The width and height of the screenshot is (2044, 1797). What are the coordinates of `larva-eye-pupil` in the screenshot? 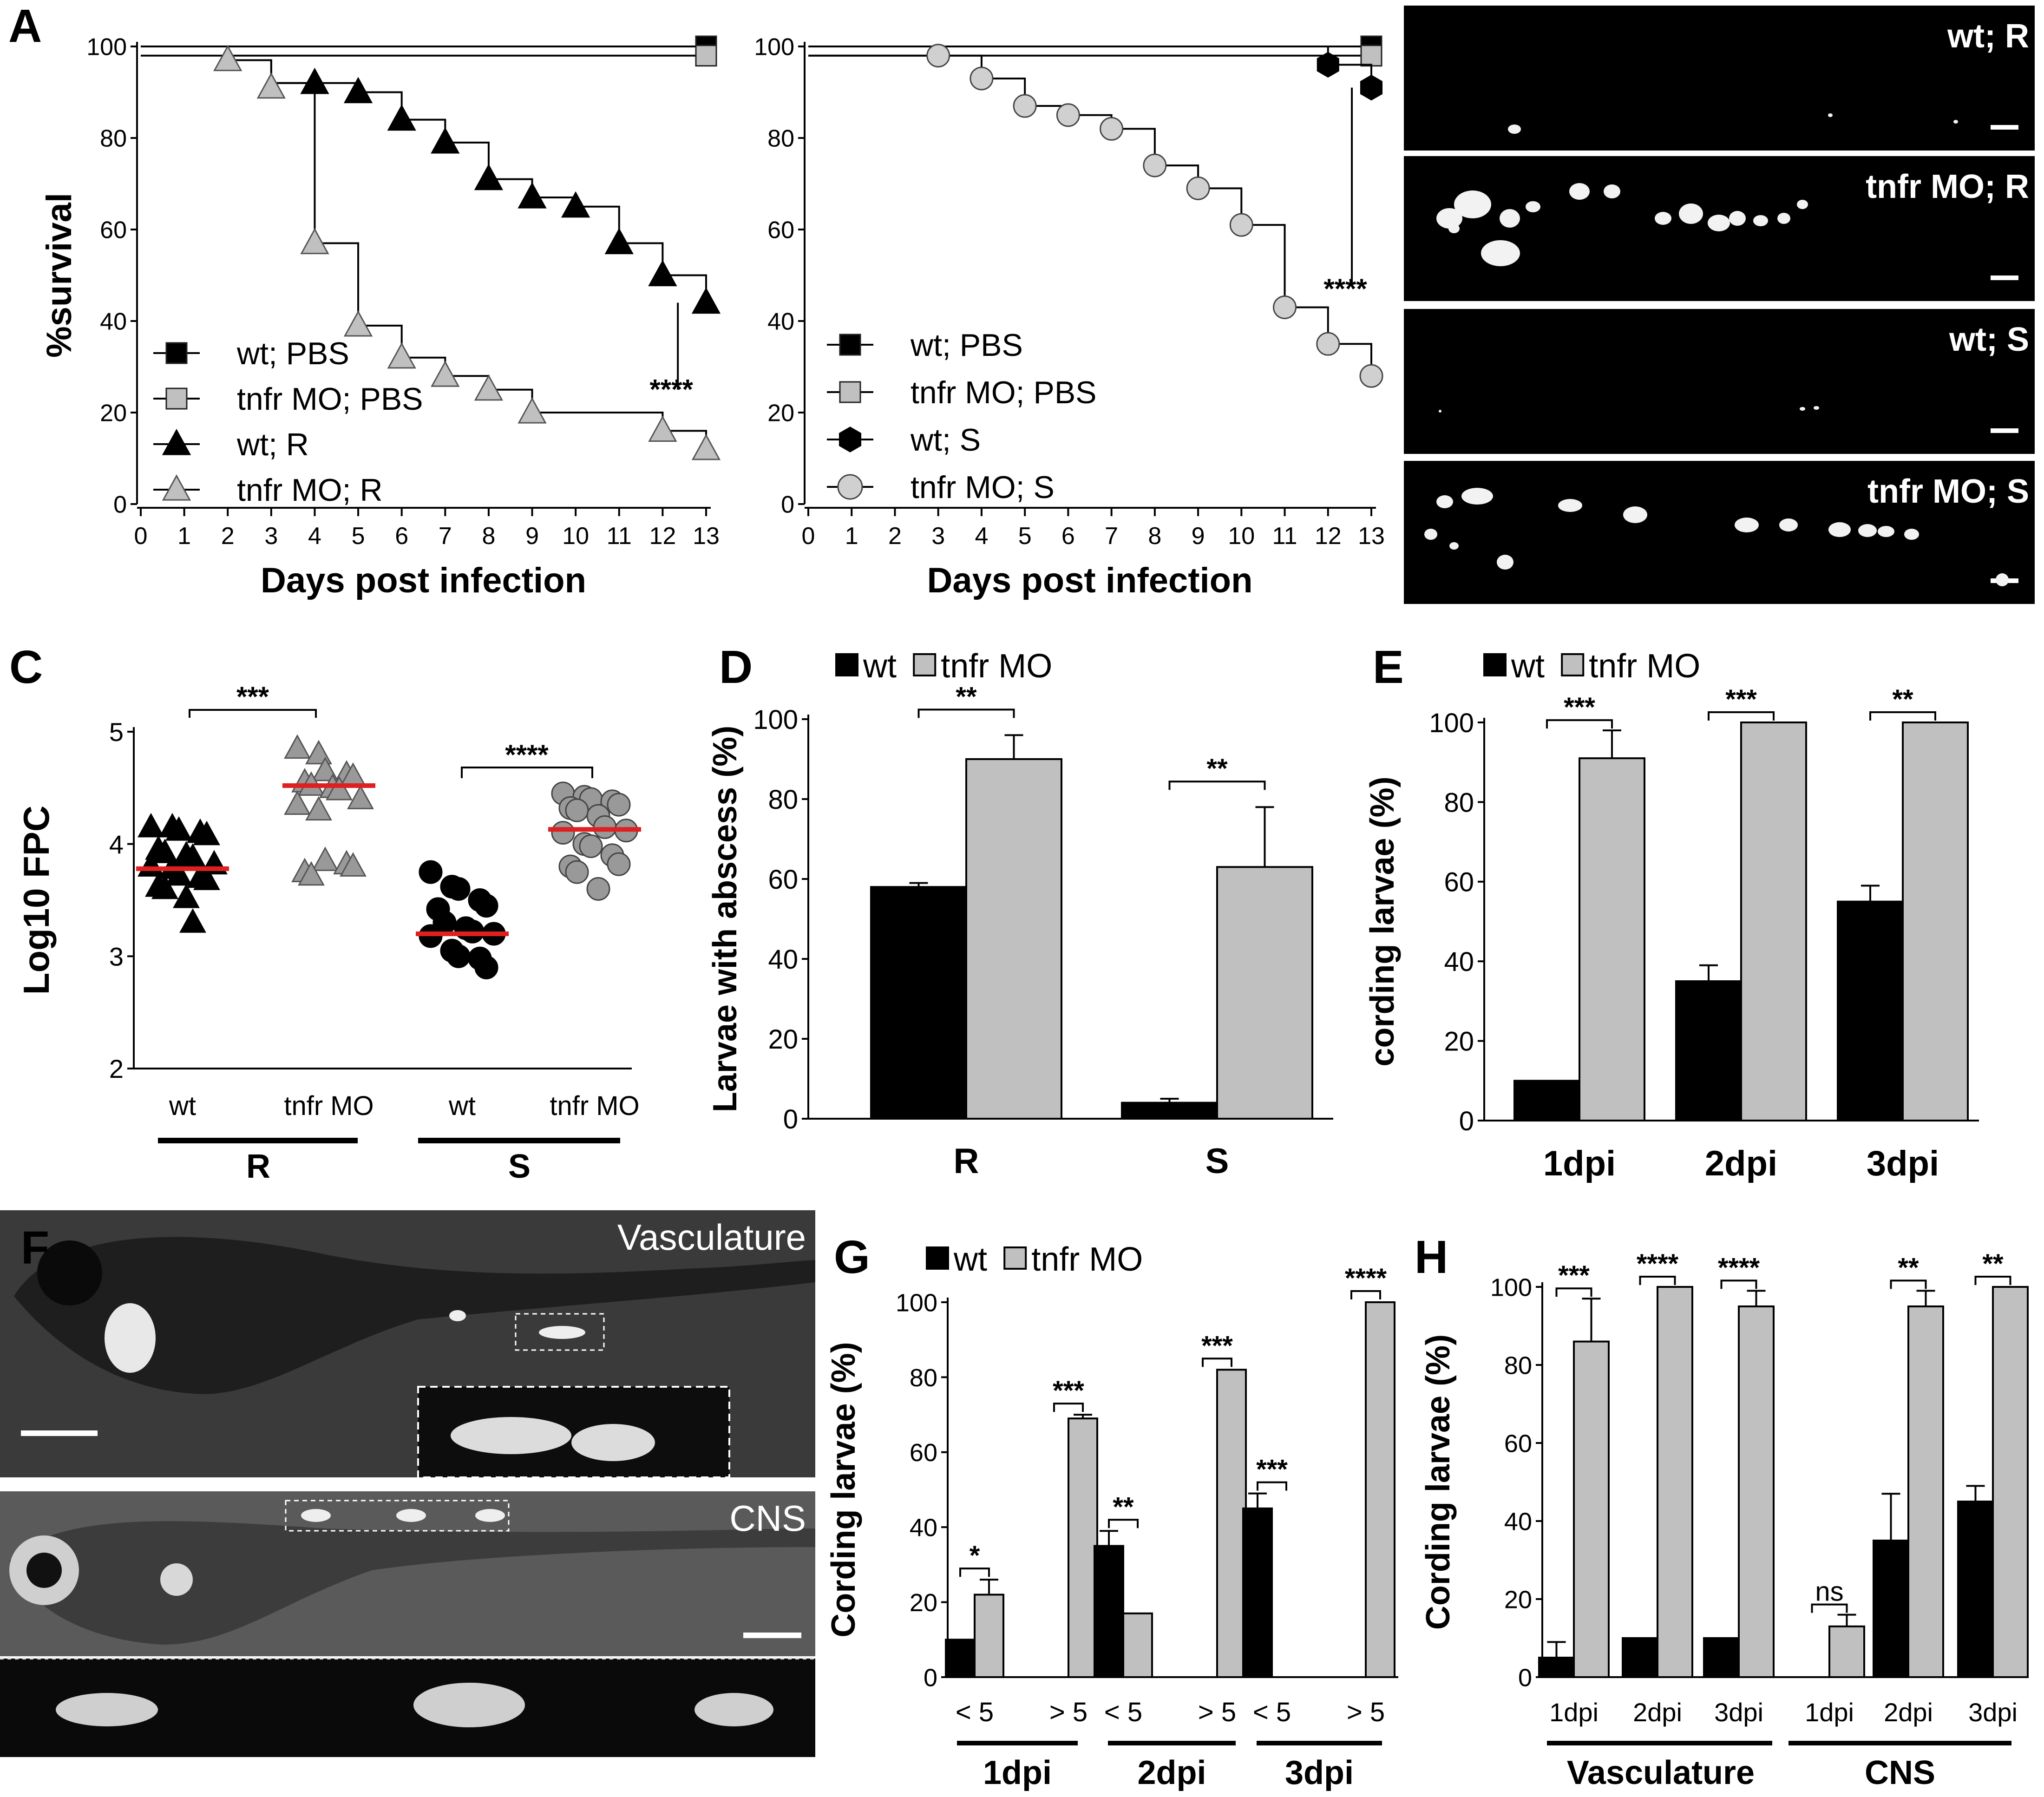 It's located at (44, 1570).